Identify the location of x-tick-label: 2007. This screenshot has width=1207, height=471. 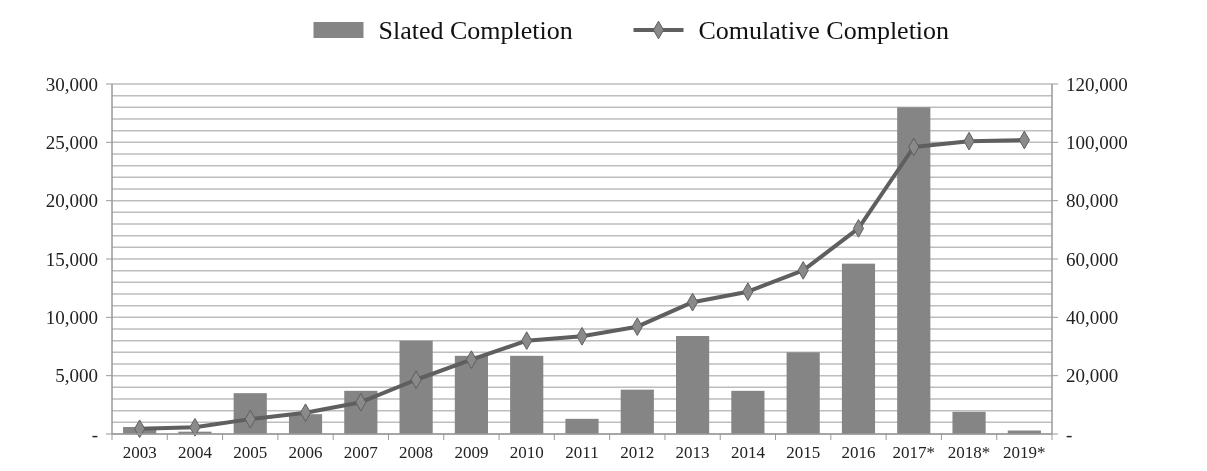
(361, 452).